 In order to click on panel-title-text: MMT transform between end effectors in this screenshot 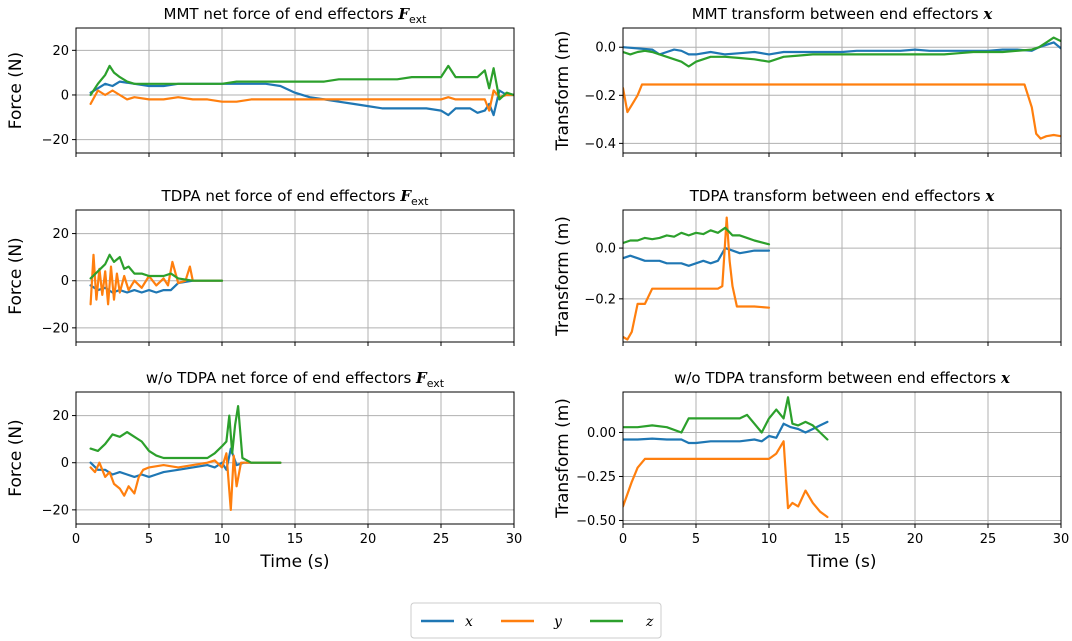, I will do `click(838, 14)`.